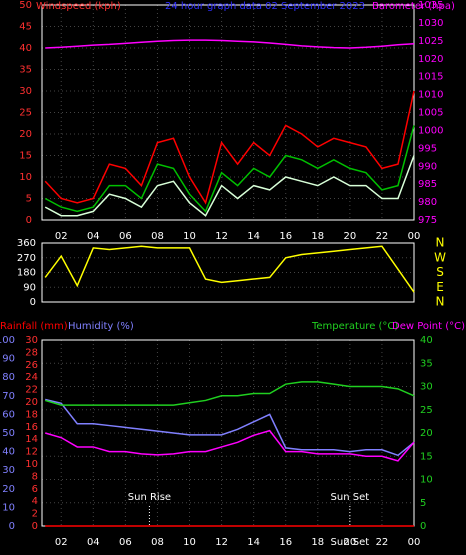  What do you see at coordinates (426, 387) in the screenshot?
I see `y2-tick-label: 30` at bounding box center [426, 387].